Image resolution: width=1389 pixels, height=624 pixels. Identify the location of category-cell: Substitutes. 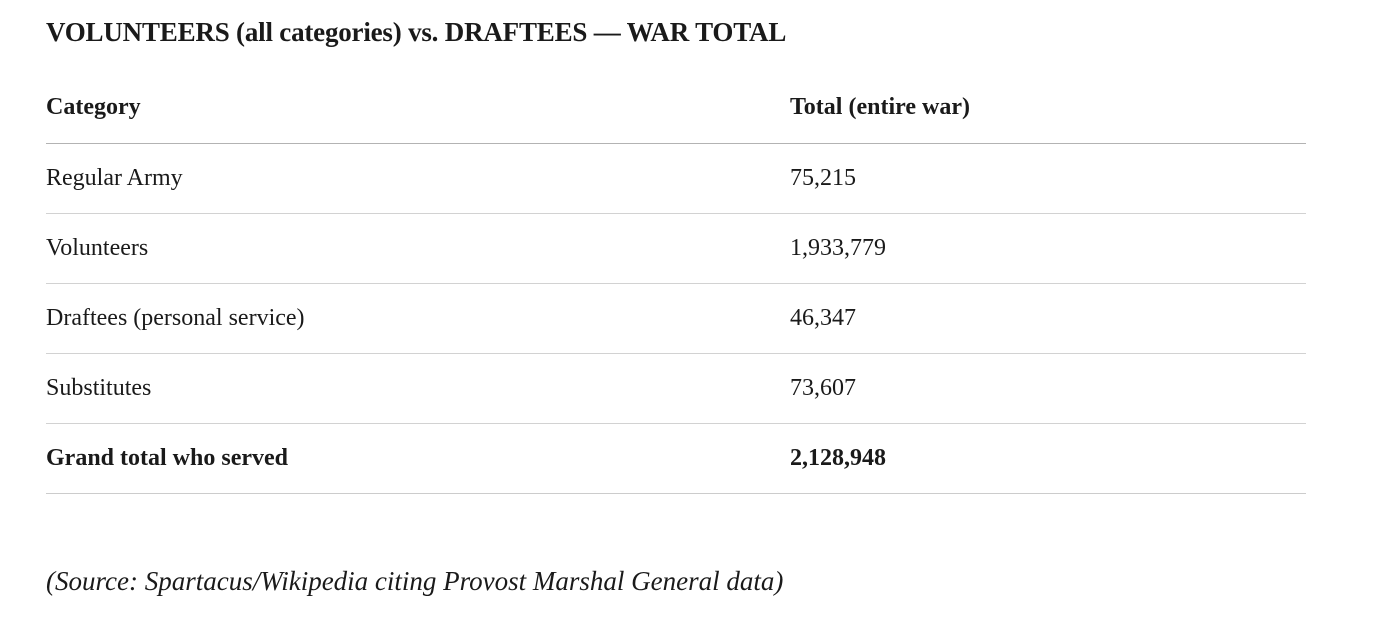
(418, 388).